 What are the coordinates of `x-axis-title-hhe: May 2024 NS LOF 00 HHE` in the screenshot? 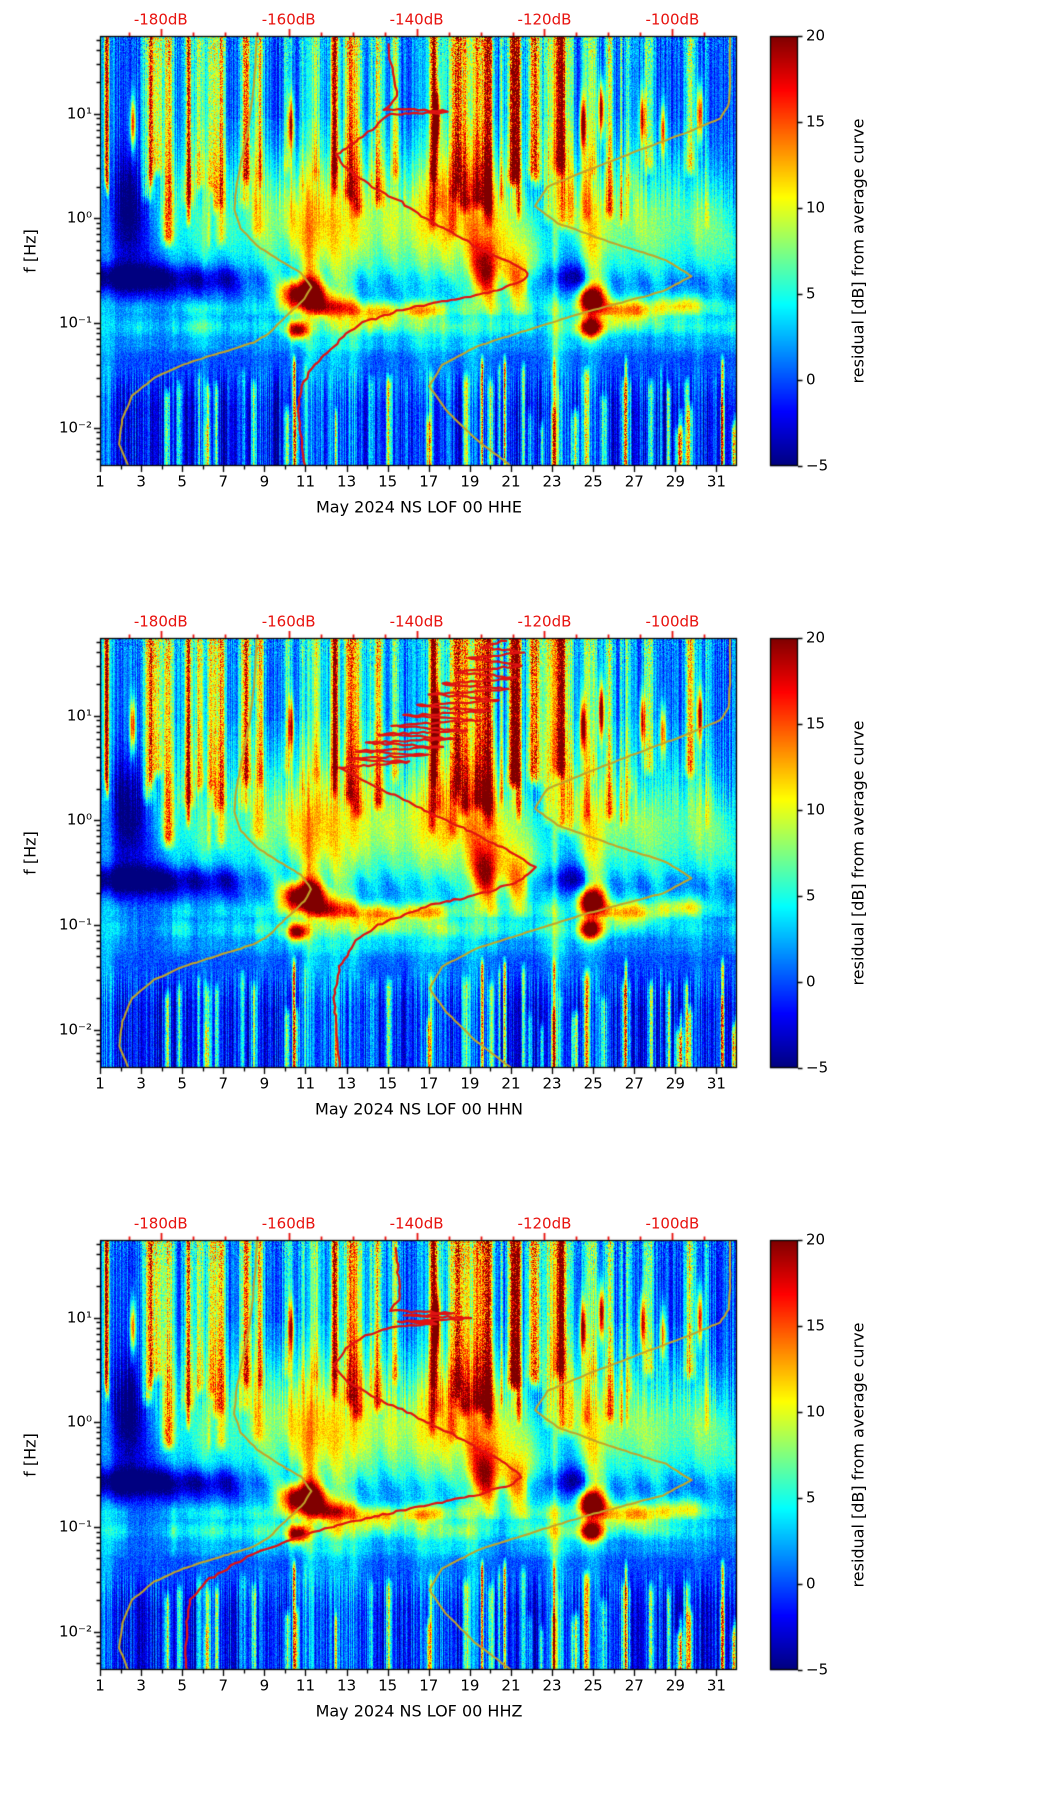 It's located at (419, 507).